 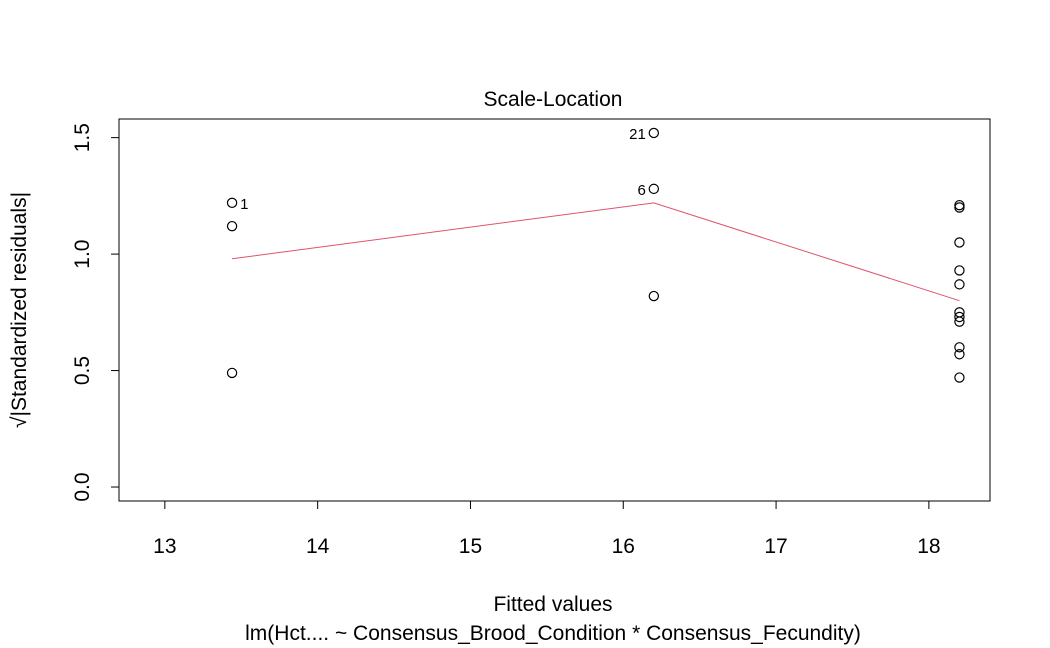 What do you see at coordinates (95, 312) in the screenshot?
I see `y-axis: 0.0 0.5 1.0 1.5` at bounding box center [95, 312].